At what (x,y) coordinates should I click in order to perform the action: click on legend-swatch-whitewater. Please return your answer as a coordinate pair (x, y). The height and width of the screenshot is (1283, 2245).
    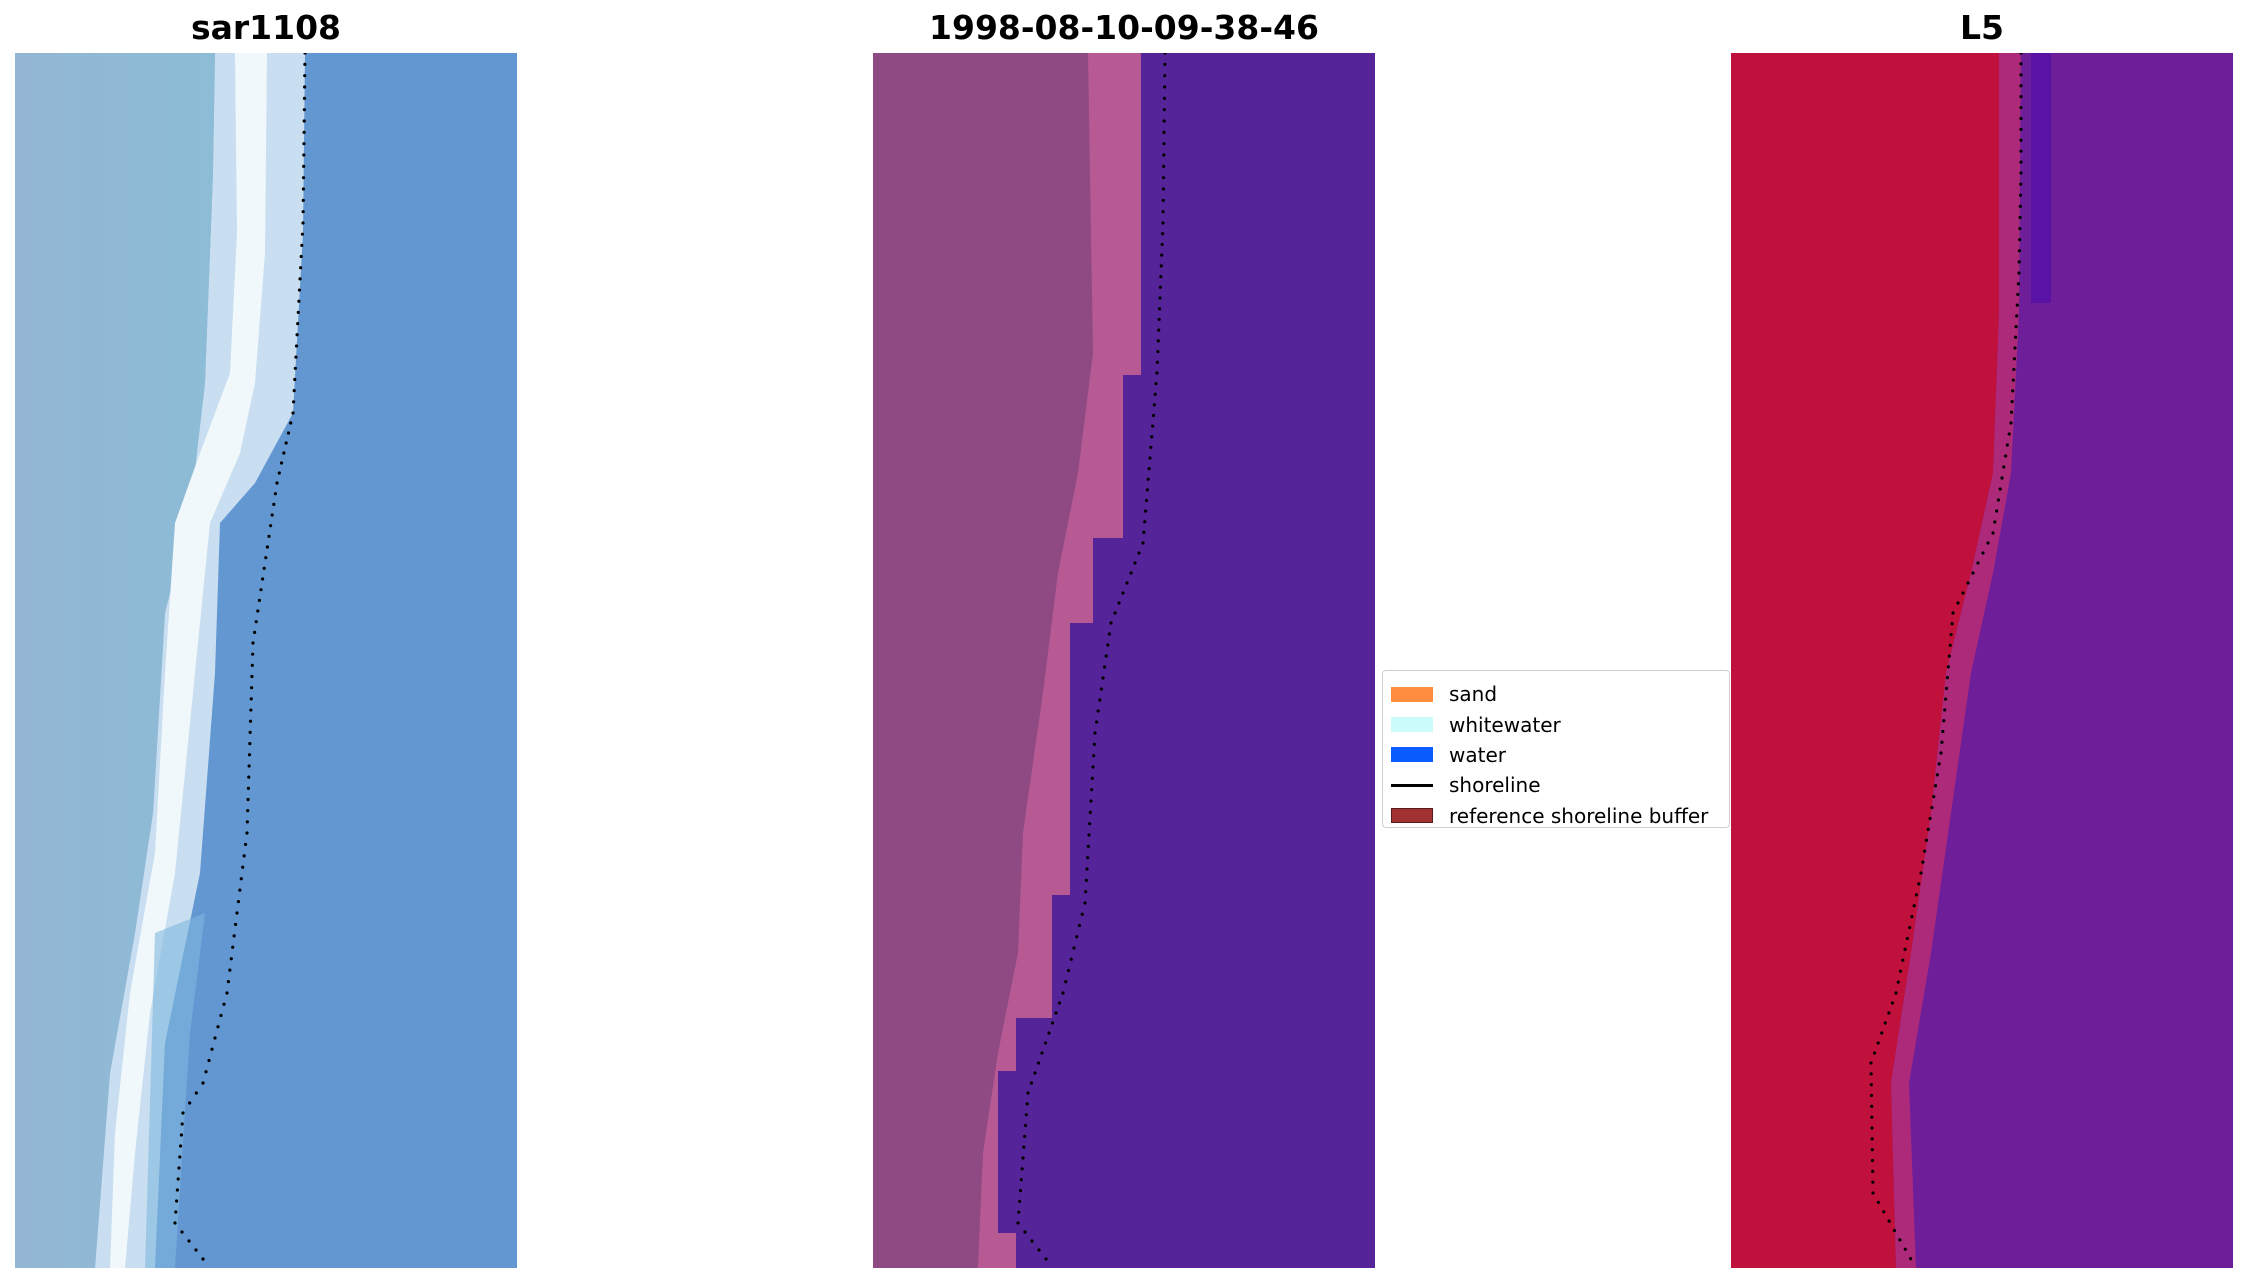
    Looking at the image, I should click on (1412, 725).